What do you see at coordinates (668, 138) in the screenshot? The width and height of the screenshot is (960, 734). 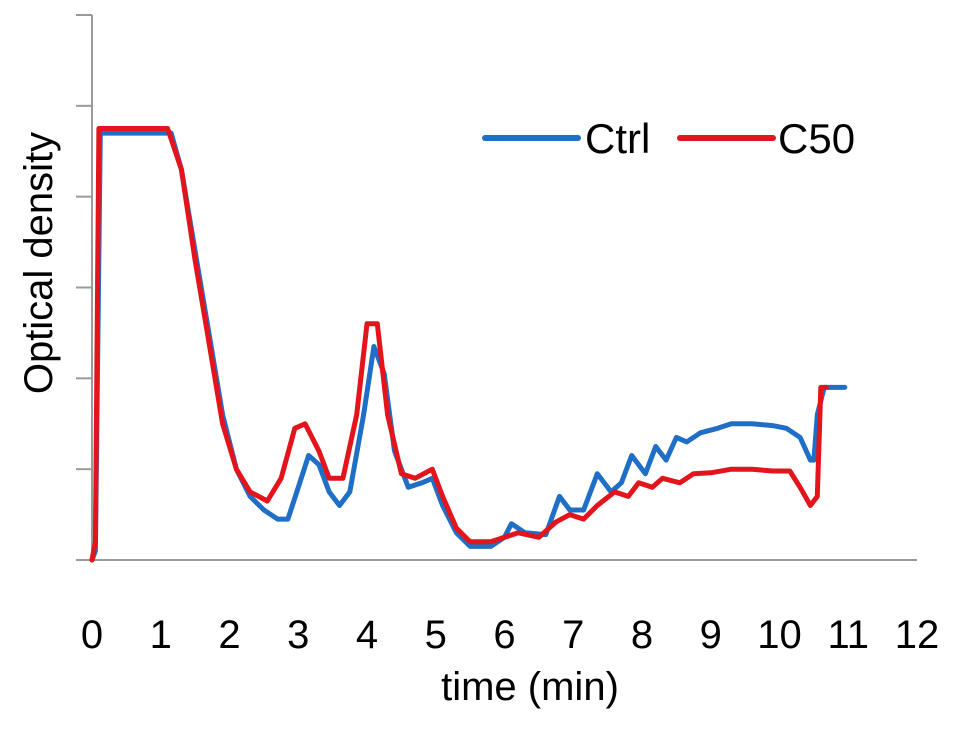 I see `legend: Ctrl C50` at bounding box center [668, 138].